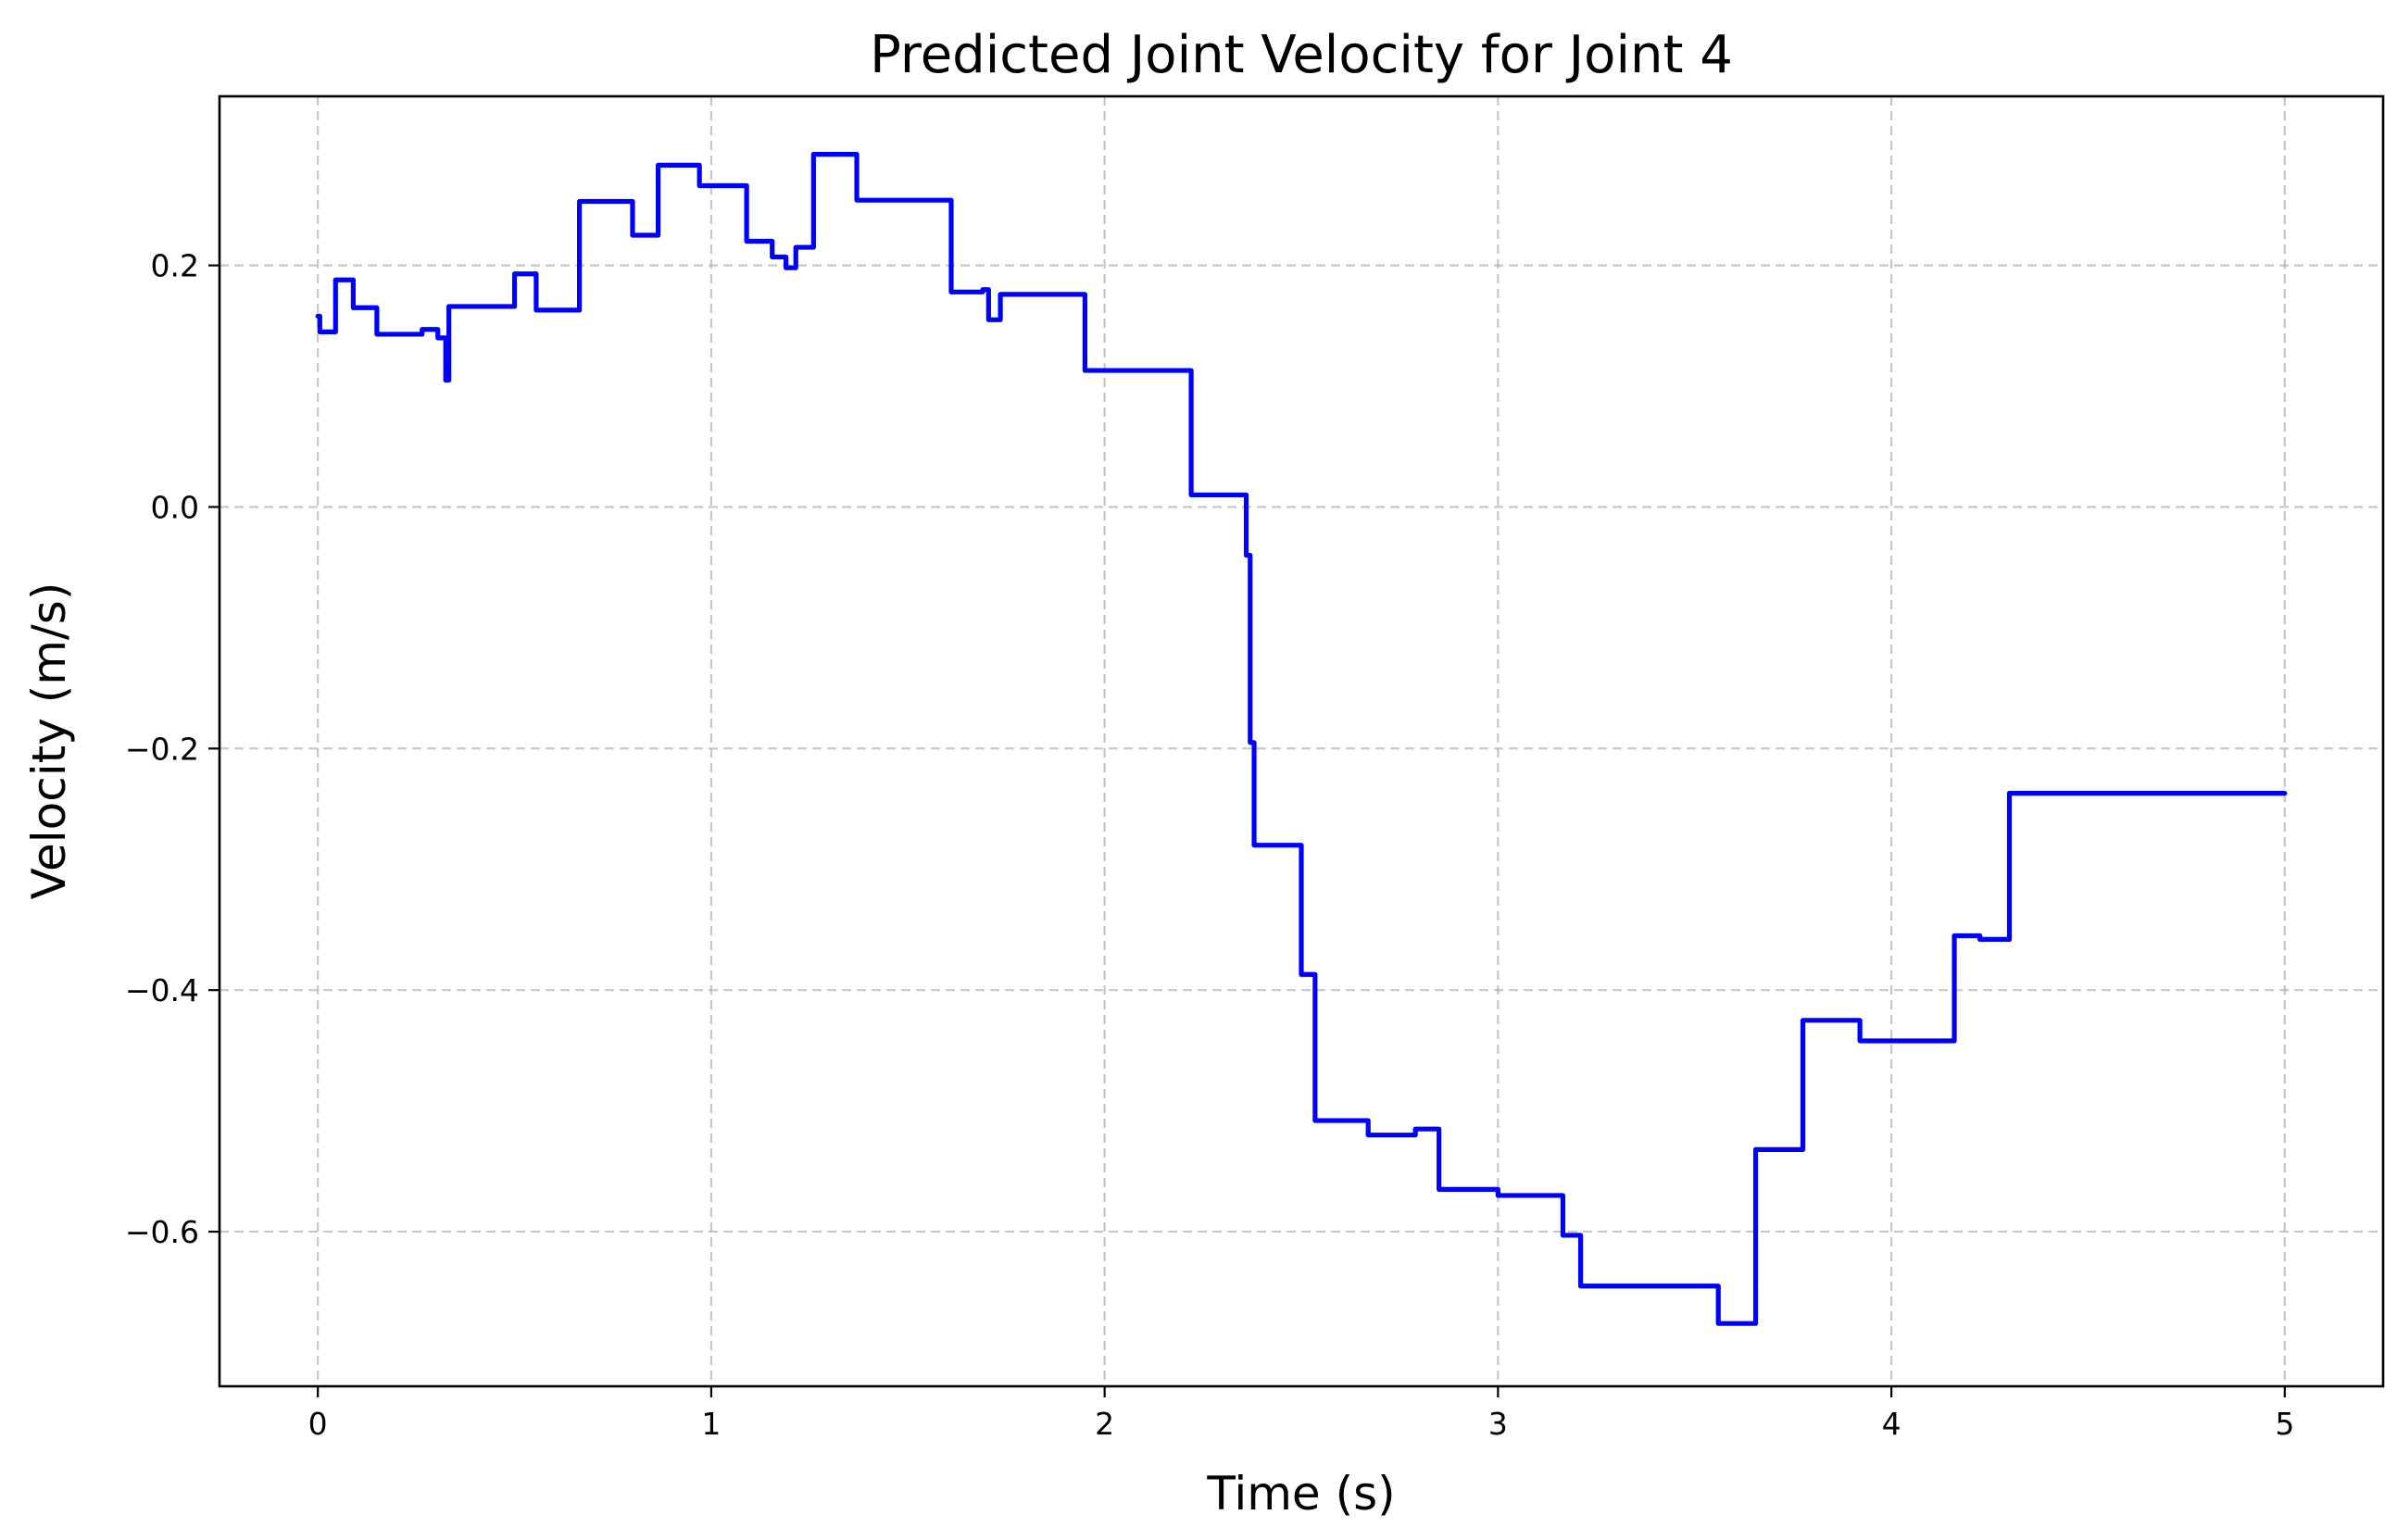  I want to click on y-tick-label: −0.4, so click(162, 990).